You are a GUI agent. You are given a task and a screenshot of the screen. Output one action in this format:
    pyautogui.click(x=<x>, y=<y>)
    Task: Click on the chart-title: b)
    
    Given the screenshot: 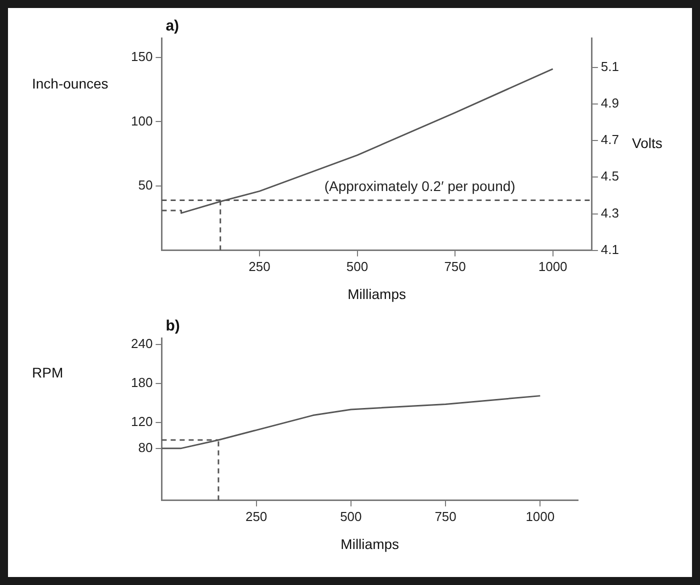 What is the action you would take?
    pyautogui.click(x=173, y=326)
    